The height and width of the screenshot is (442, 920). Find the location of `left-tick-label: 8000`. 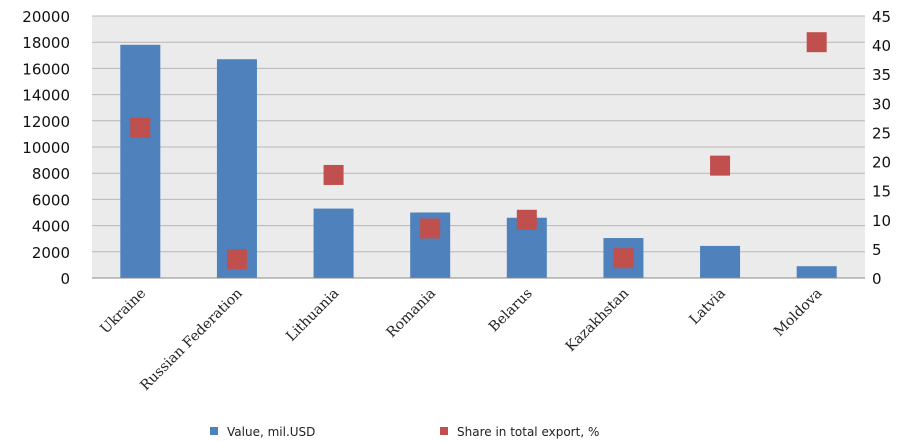

left-tick-label: 8000 is located at coordinates (51, 174).